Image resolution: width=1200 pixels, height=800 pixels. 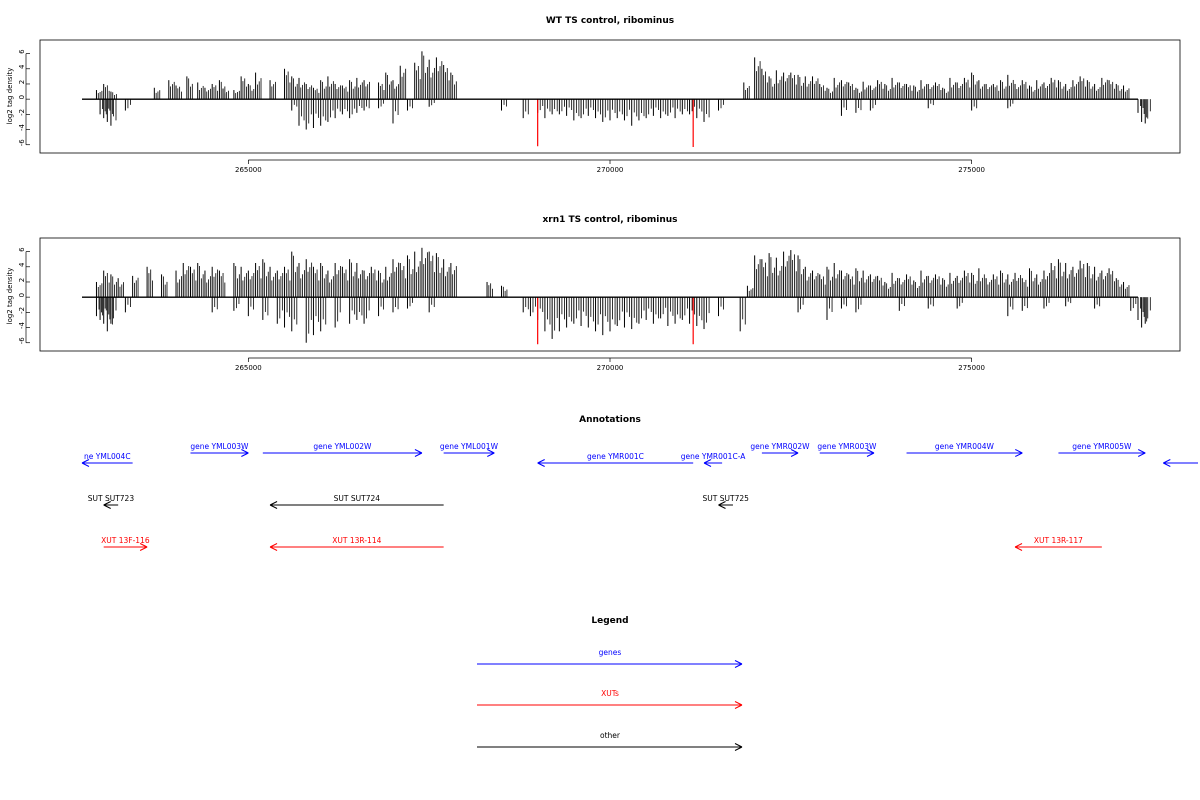 What do you see at coordinates (610, 96) in the screenshot?
I see `wt-track-frame` at bounding box center [610, 96].